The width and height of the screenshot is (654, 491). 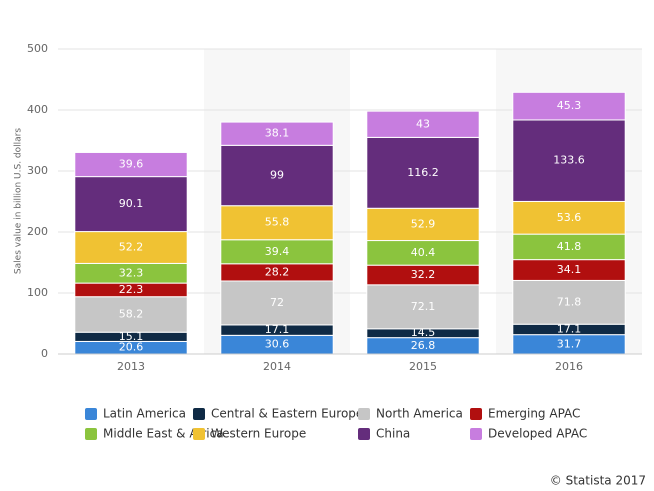 I want to click on value-label: 32.2, so click(x=423, y=274).